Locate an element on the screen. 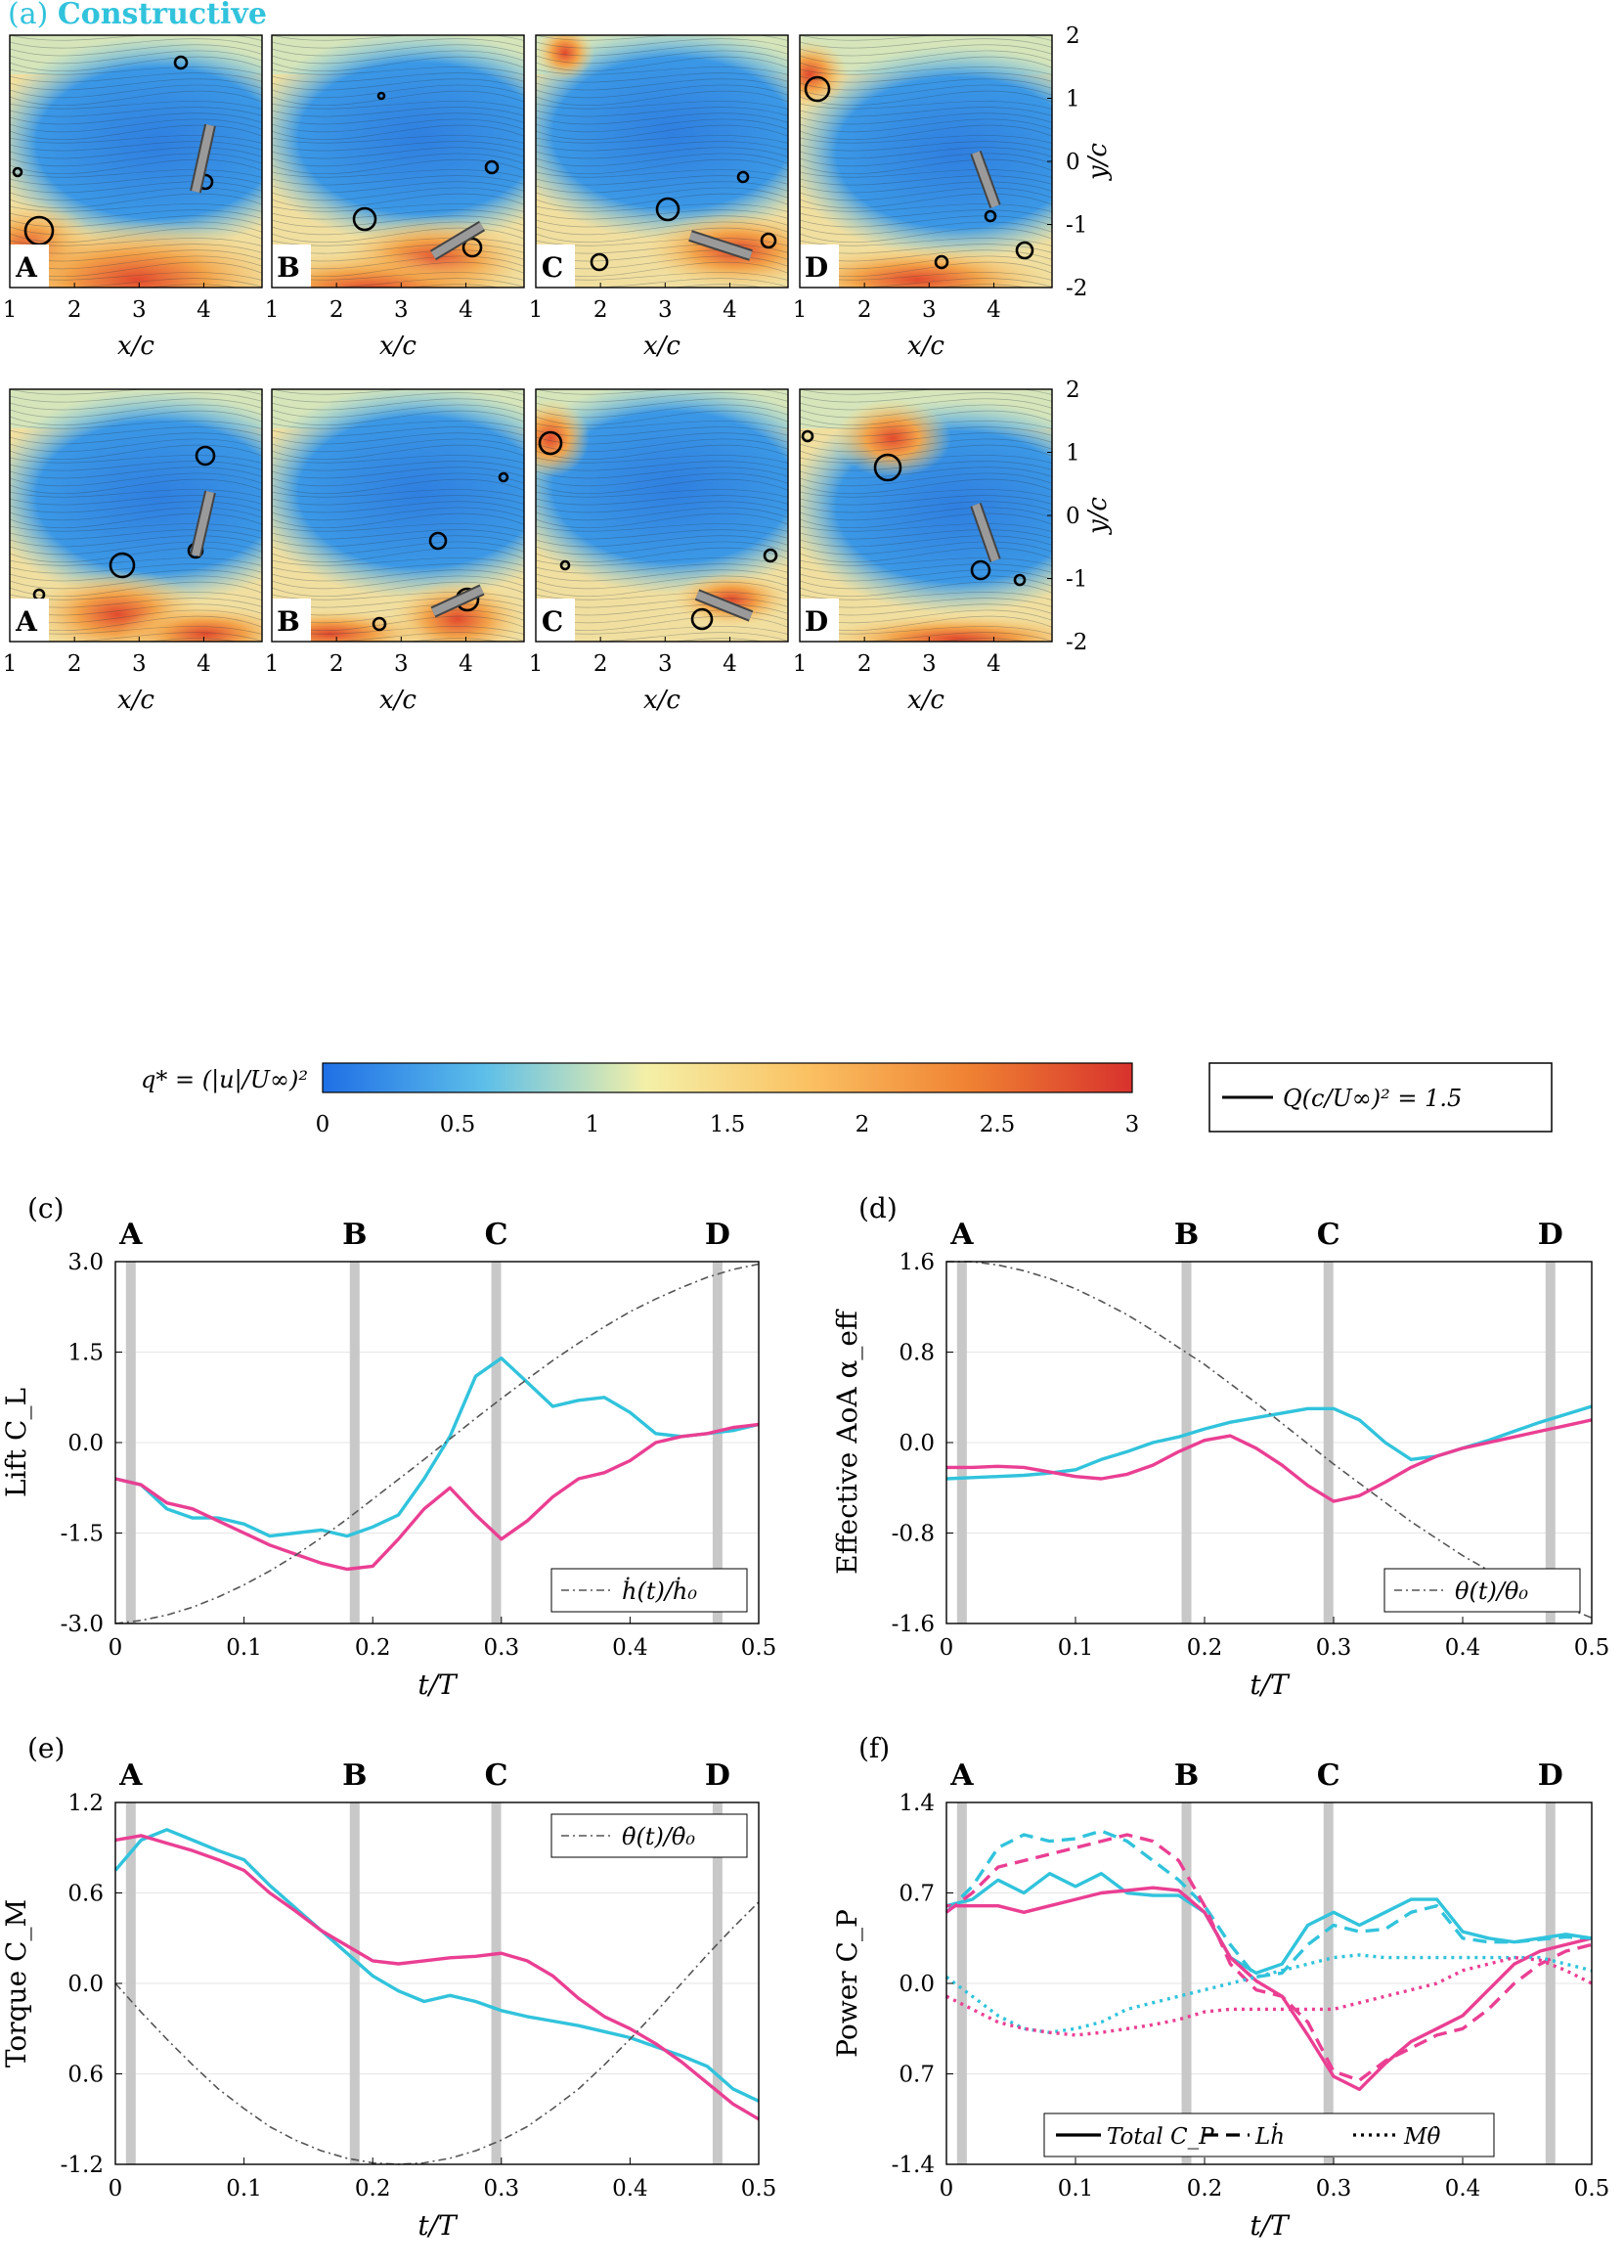 Image resolution: width=1624 pixels, height=2268 pixels. time-marker-label: B is located at coordinates (355, 1776).